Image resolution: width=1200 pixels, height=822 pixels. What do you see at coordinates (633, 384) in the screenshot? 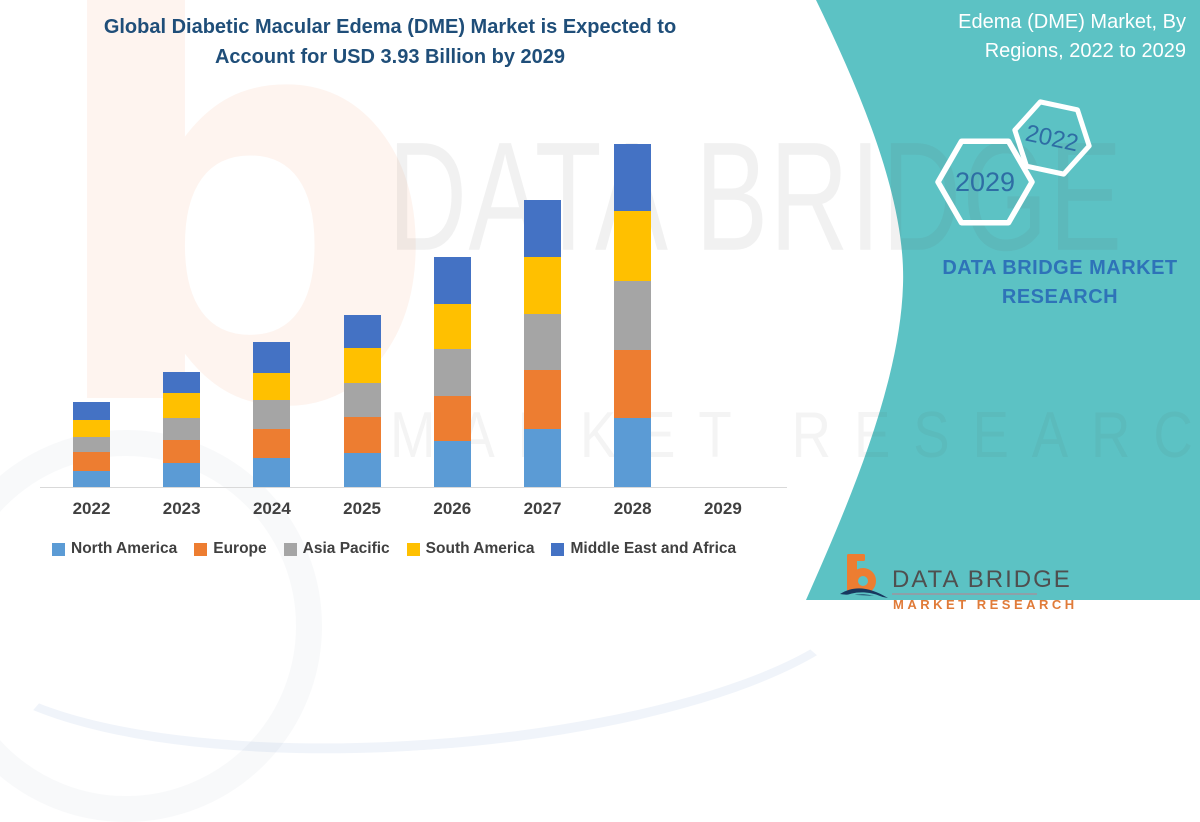
I see `bar-segment-2028-europe` at bounding box center [633, 384].